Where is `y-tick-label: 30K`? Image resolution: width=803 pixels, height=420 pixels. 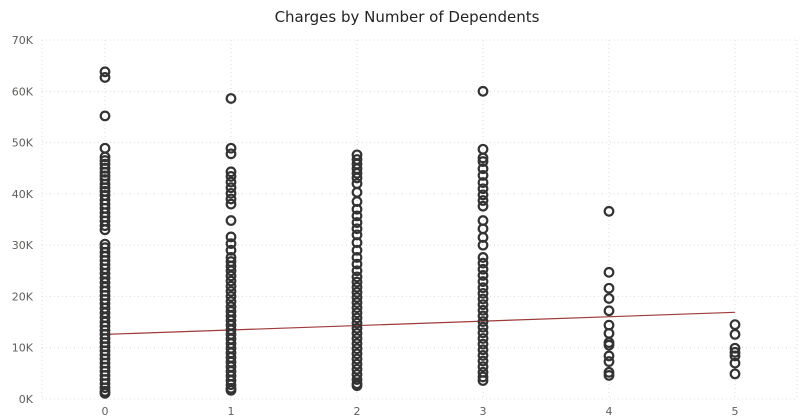
y-tick-label: 30K is located at coordinates (23, 245).